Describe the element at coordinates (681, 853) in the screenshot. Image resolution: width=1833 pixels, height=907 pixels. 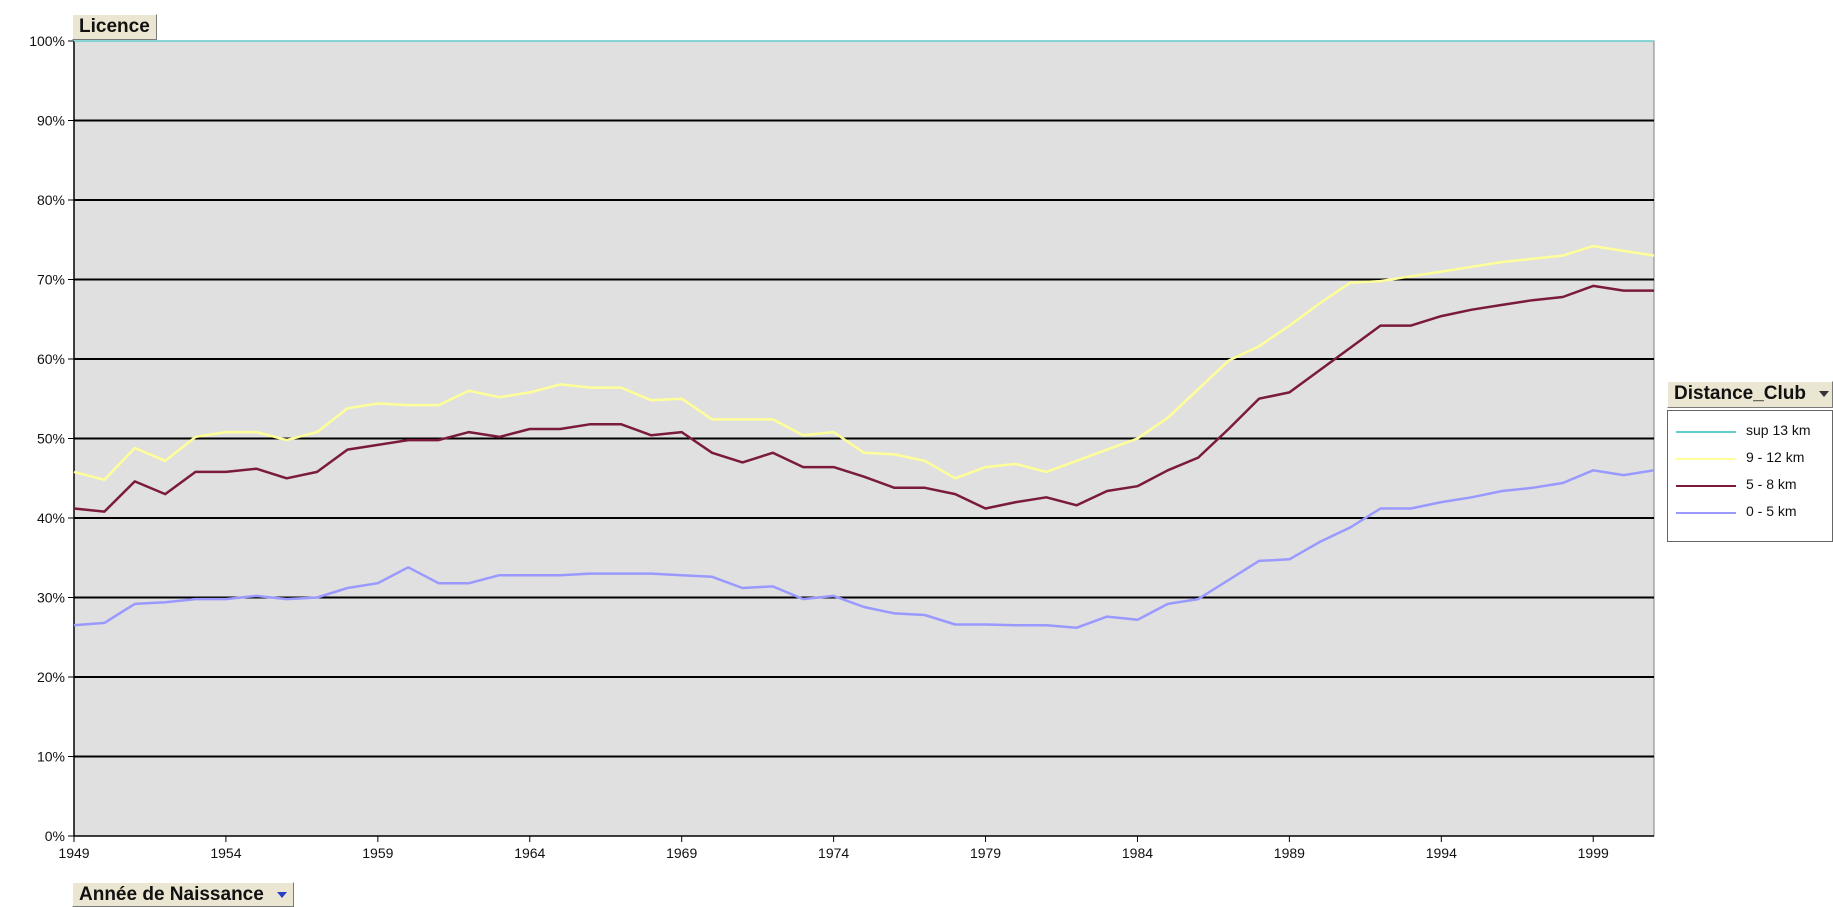
I see `x-tick-label: 1969` at that location.